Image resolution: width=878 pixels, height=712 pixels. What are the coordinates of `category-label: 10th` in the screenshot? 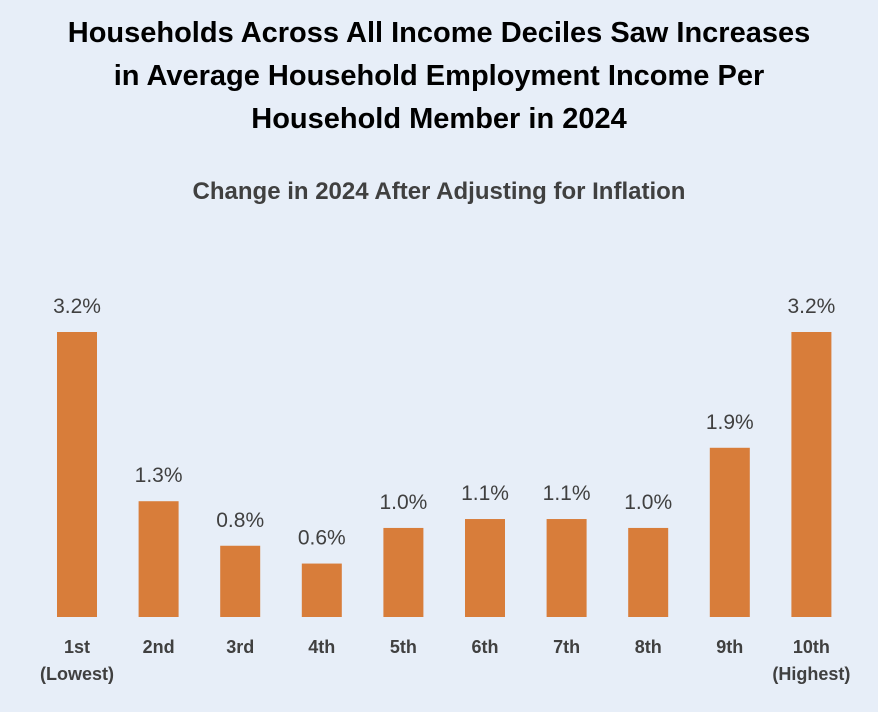 It's located at (811, 647).